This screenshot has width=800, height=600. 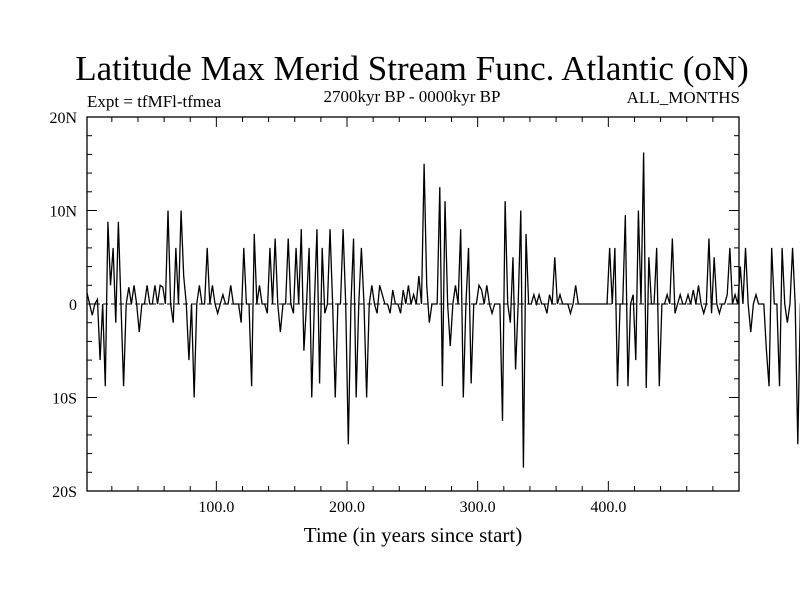 I want to click on y-tick-label: 20N, so click(x=63, y=118).